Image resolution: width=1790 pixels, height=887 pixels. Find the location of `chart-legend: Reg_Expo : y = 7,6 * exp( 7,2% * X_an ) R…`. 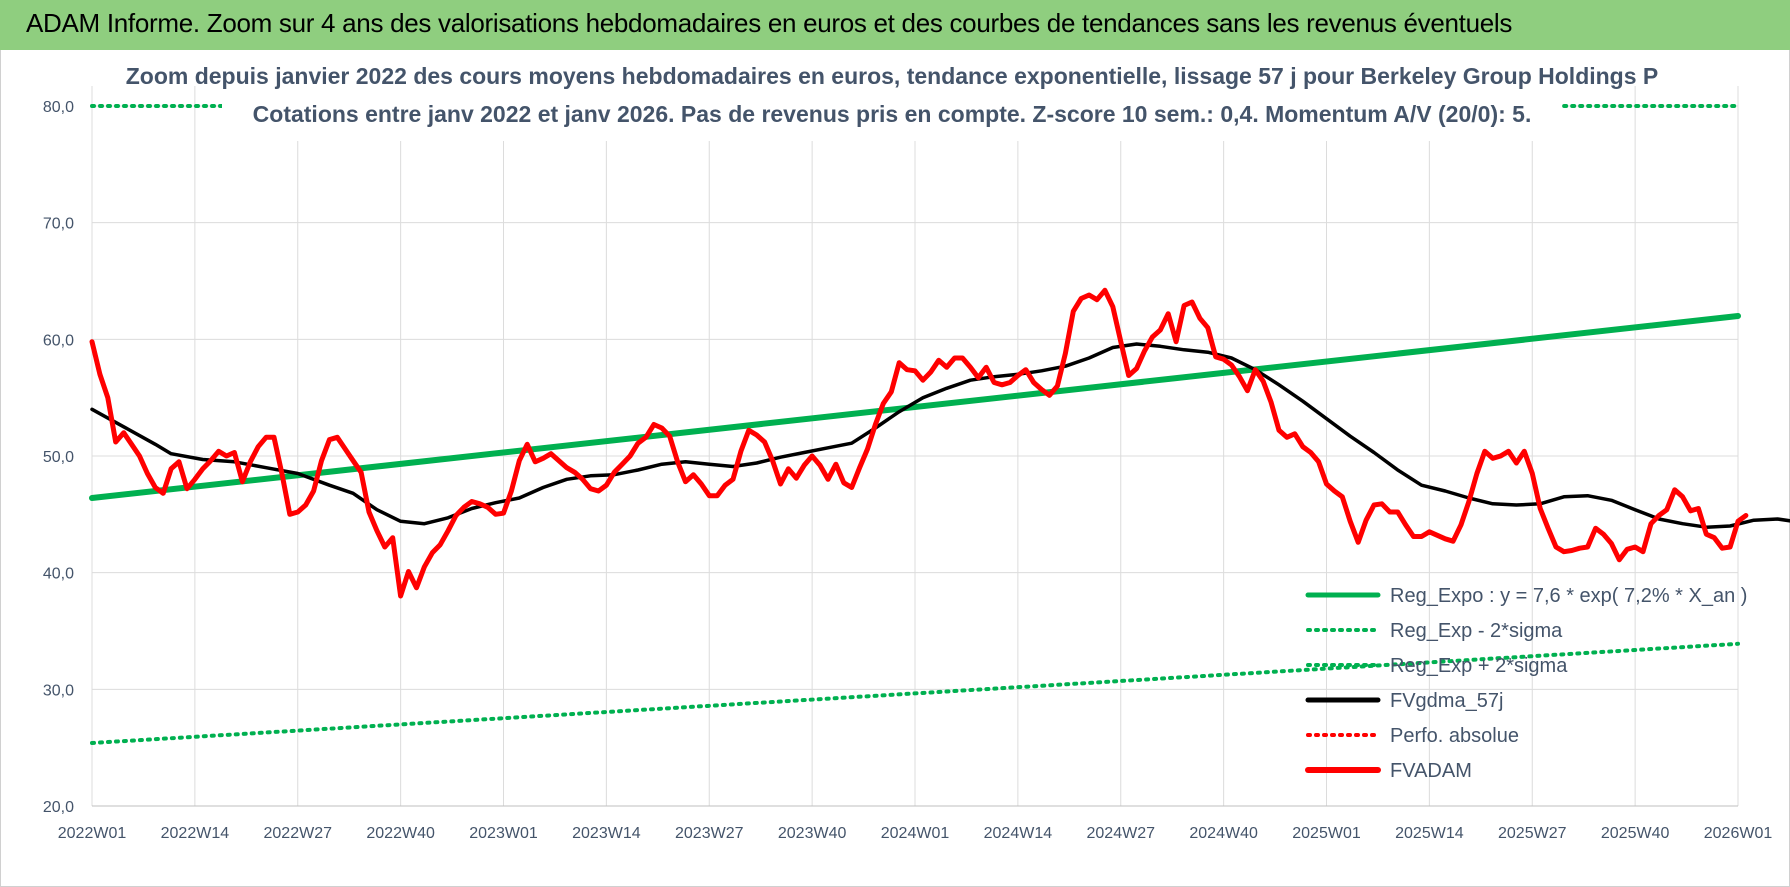

chart-legend: Reg_Expo : y = 7,6 * exp( 7,2% * X_an ) R… is located at coordinates (1526, 683).